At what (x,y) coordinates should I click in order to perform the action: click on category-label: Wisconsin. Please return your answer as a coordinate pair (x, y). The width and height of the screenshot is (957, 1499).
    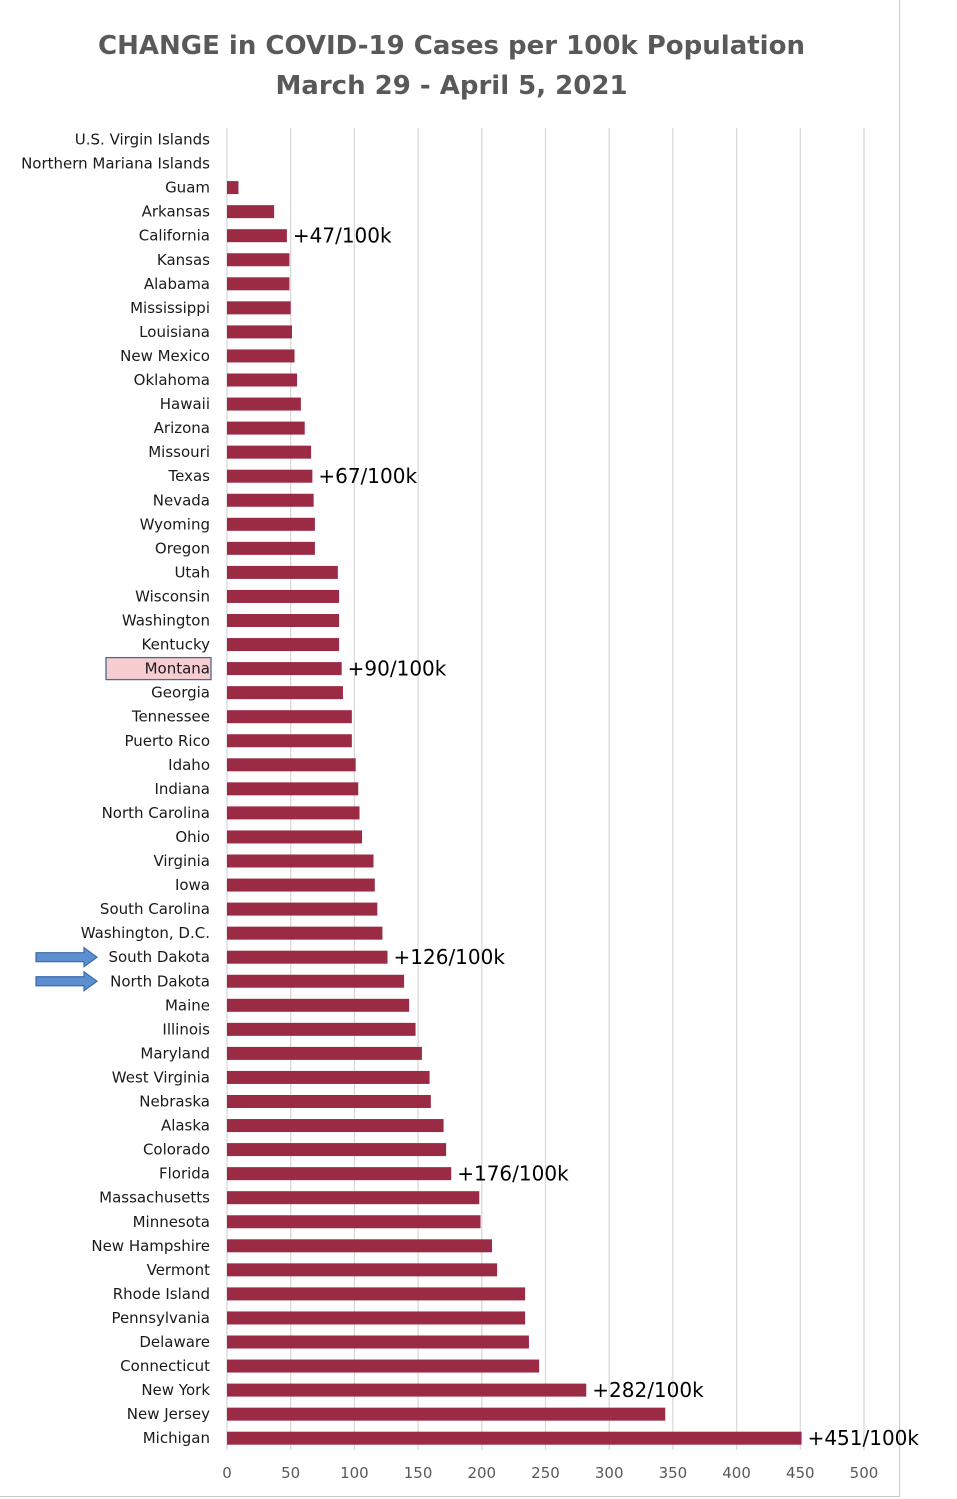
    Looking at the image, I should click on (172, 596).